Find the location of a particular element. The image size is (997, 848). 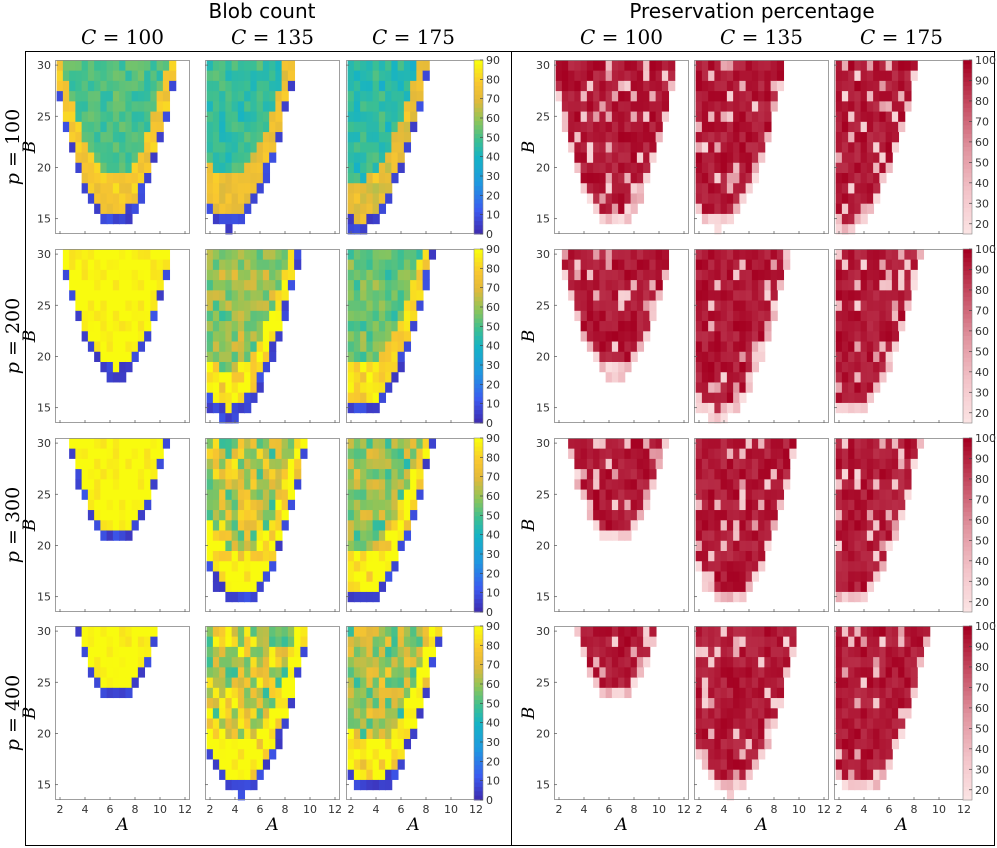

column-header: C = 100 is located at coordinates (122, 37).